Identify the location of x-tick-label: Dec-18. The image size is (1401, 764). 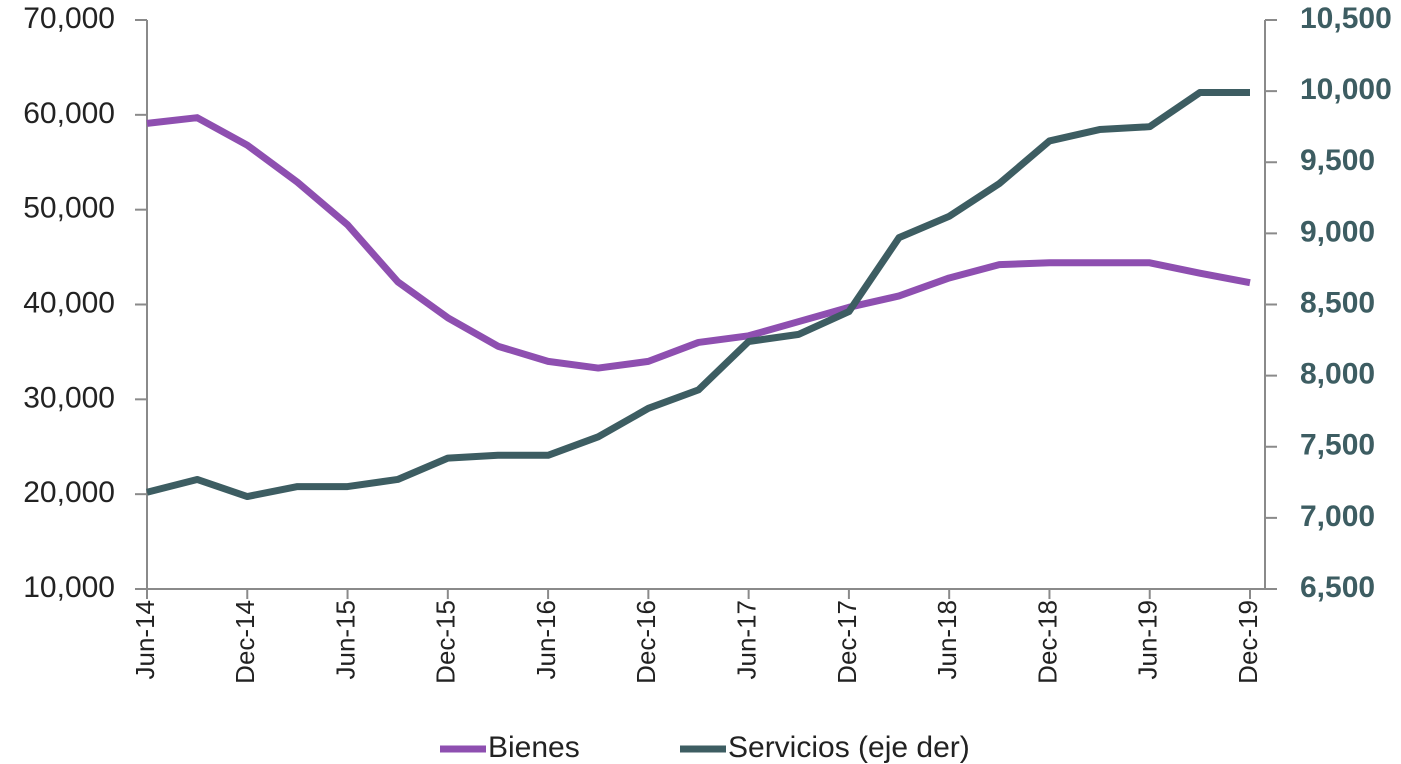
(1047, 642).